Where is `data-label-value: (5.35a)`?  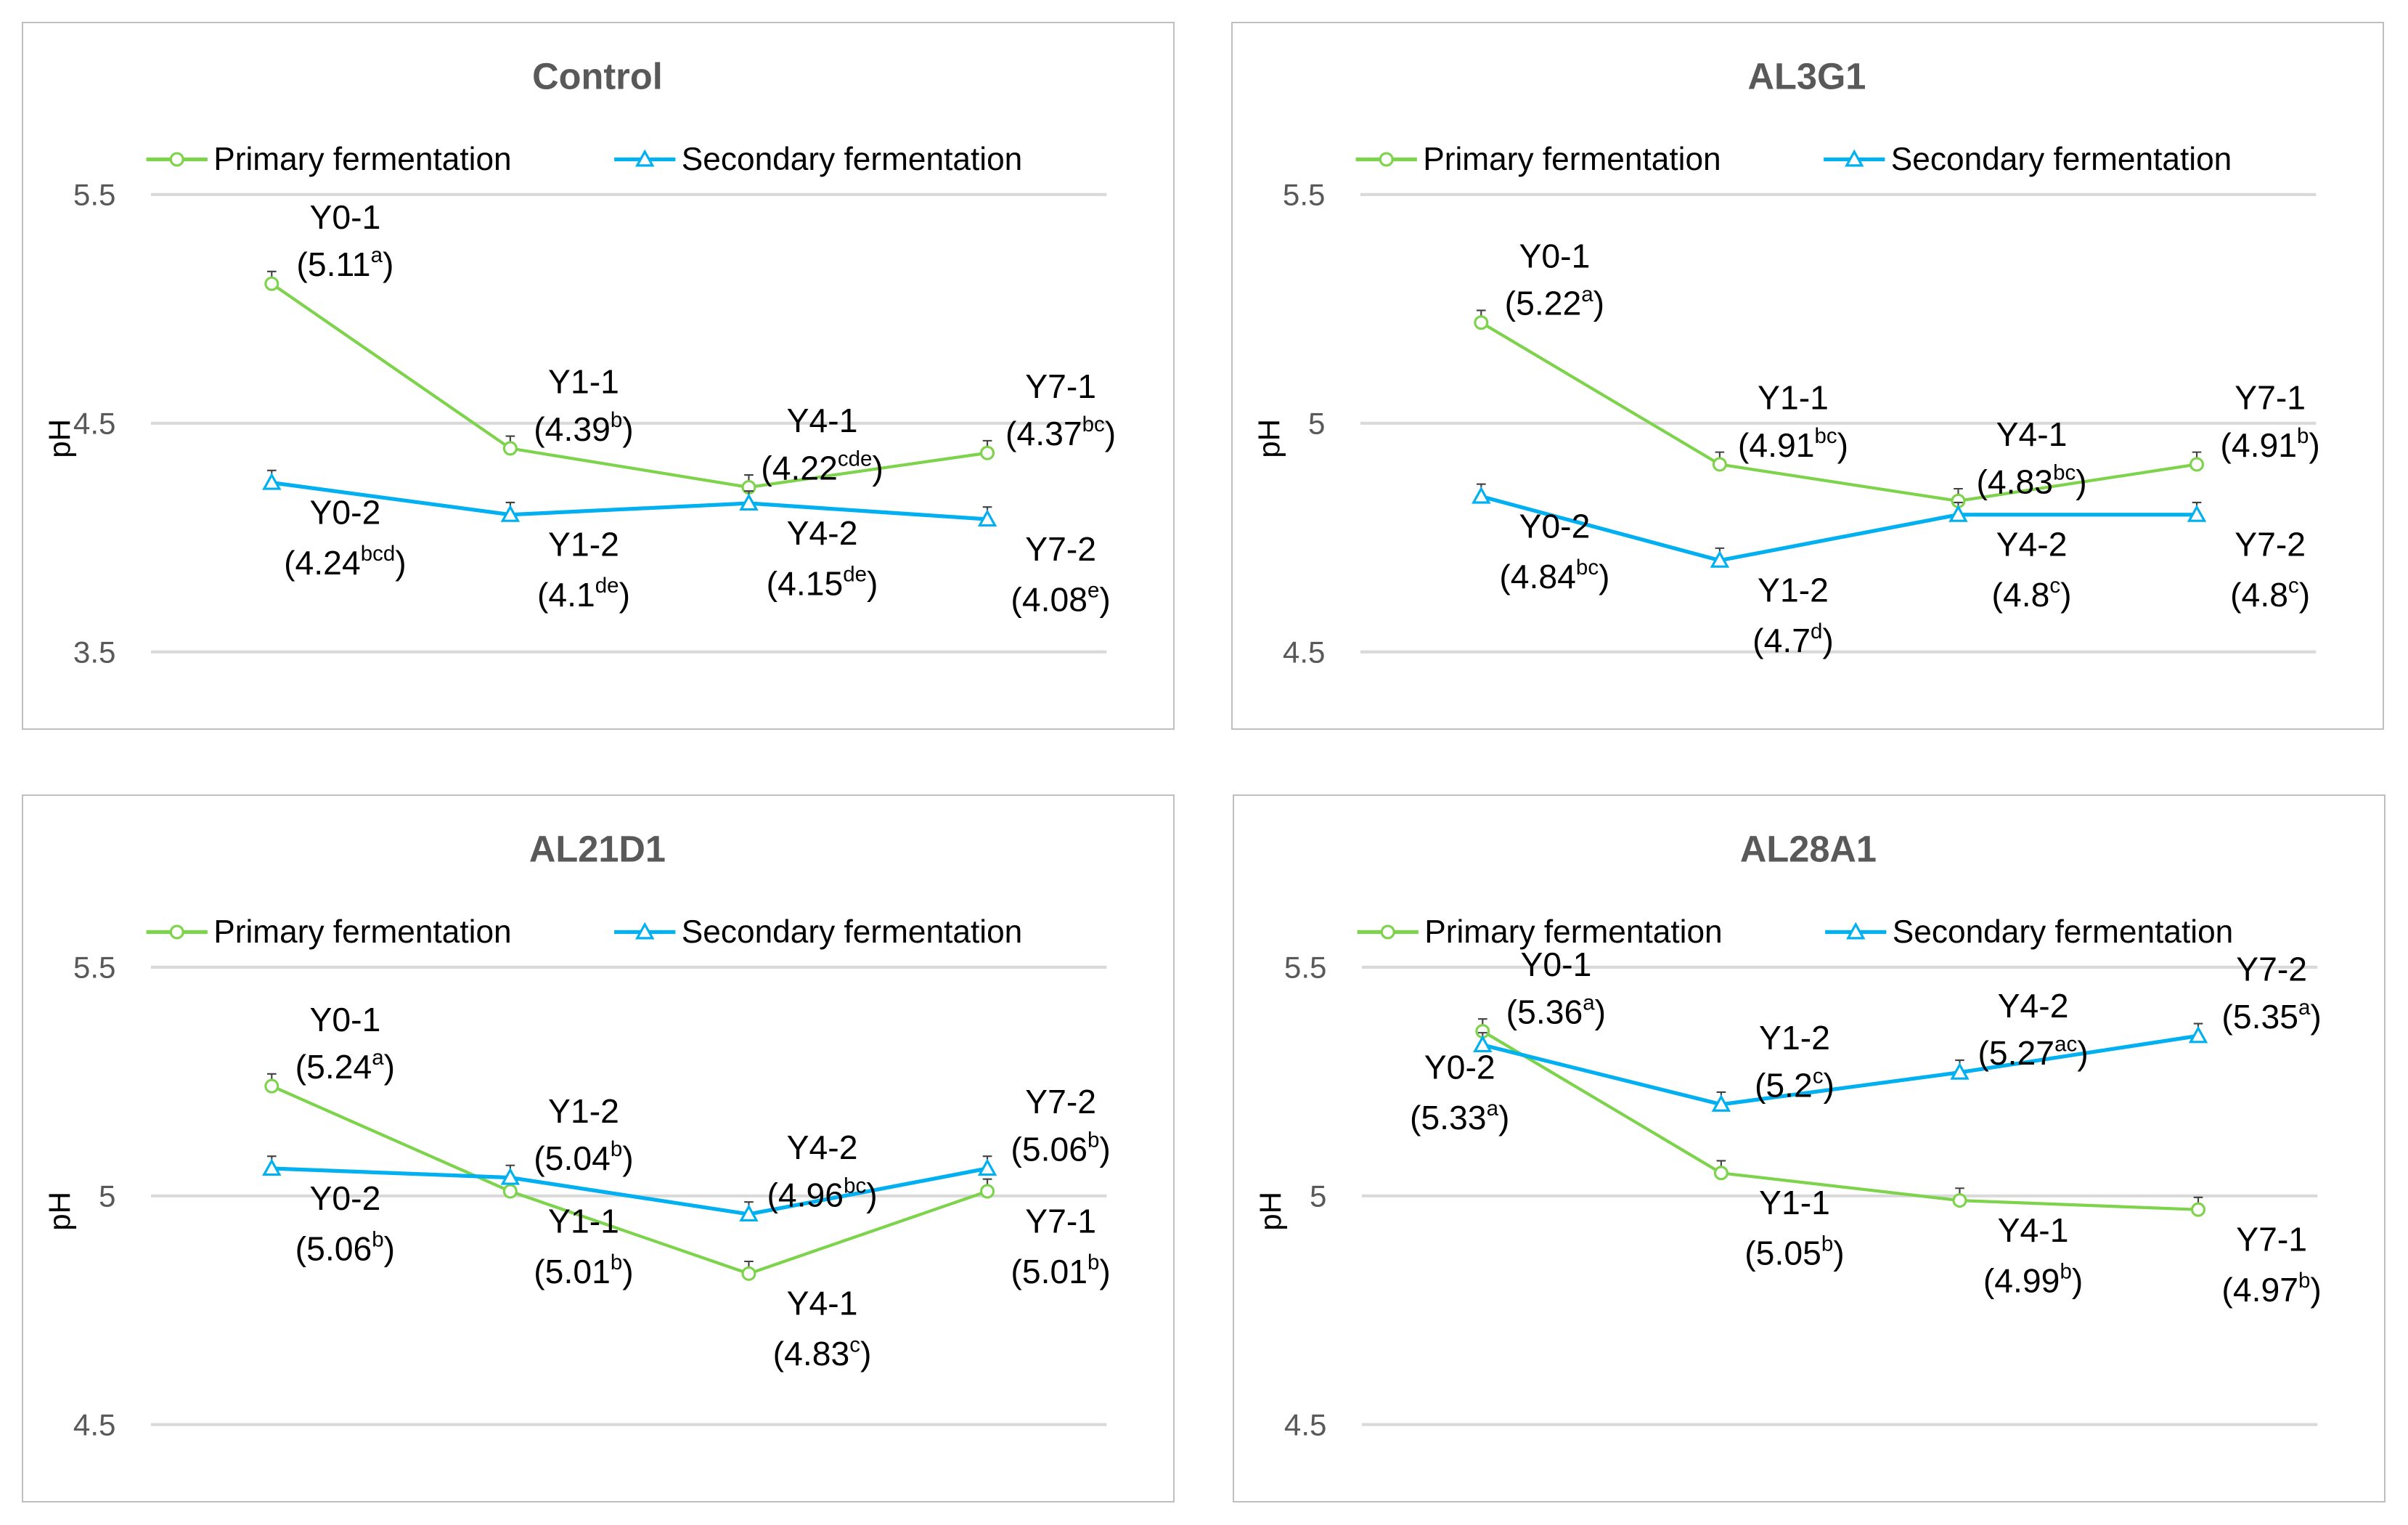 data-label-value: (5.35a) is located at coordinates (2271, 1016).